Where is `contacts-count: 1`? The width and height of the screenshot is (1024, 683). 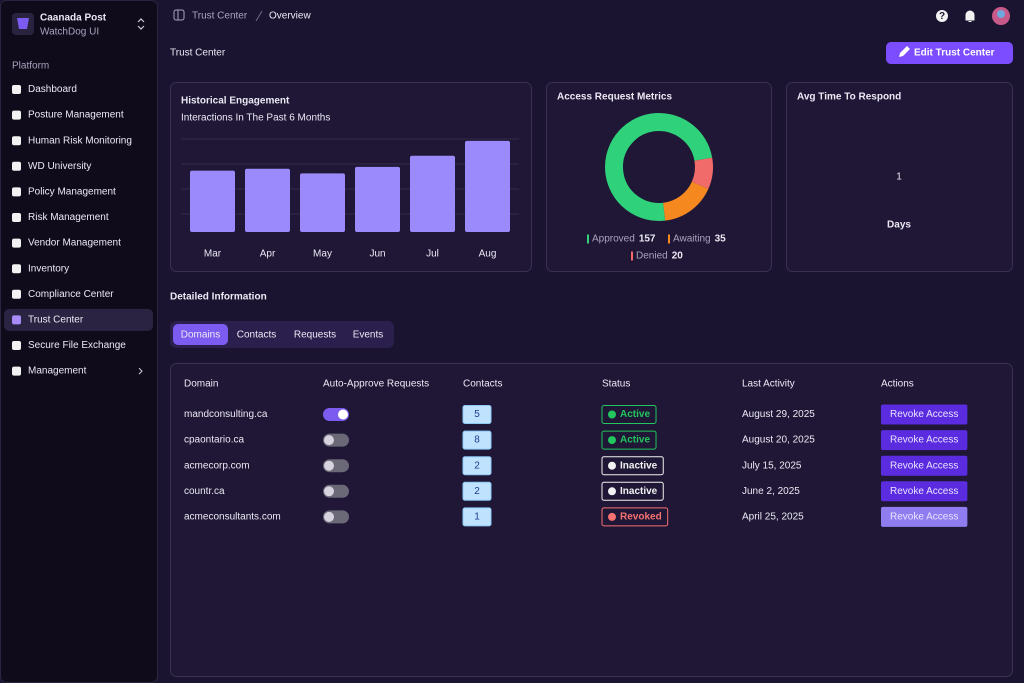
contacts-count: 1 is located at coordinates (477, 517).